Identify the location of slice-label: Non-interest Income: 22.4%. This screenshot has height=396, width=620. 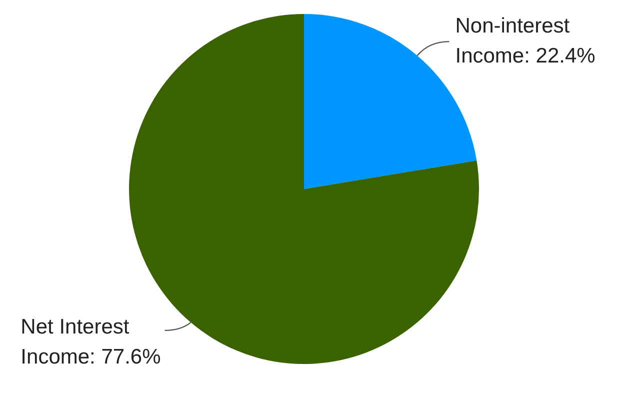
(525, 41).